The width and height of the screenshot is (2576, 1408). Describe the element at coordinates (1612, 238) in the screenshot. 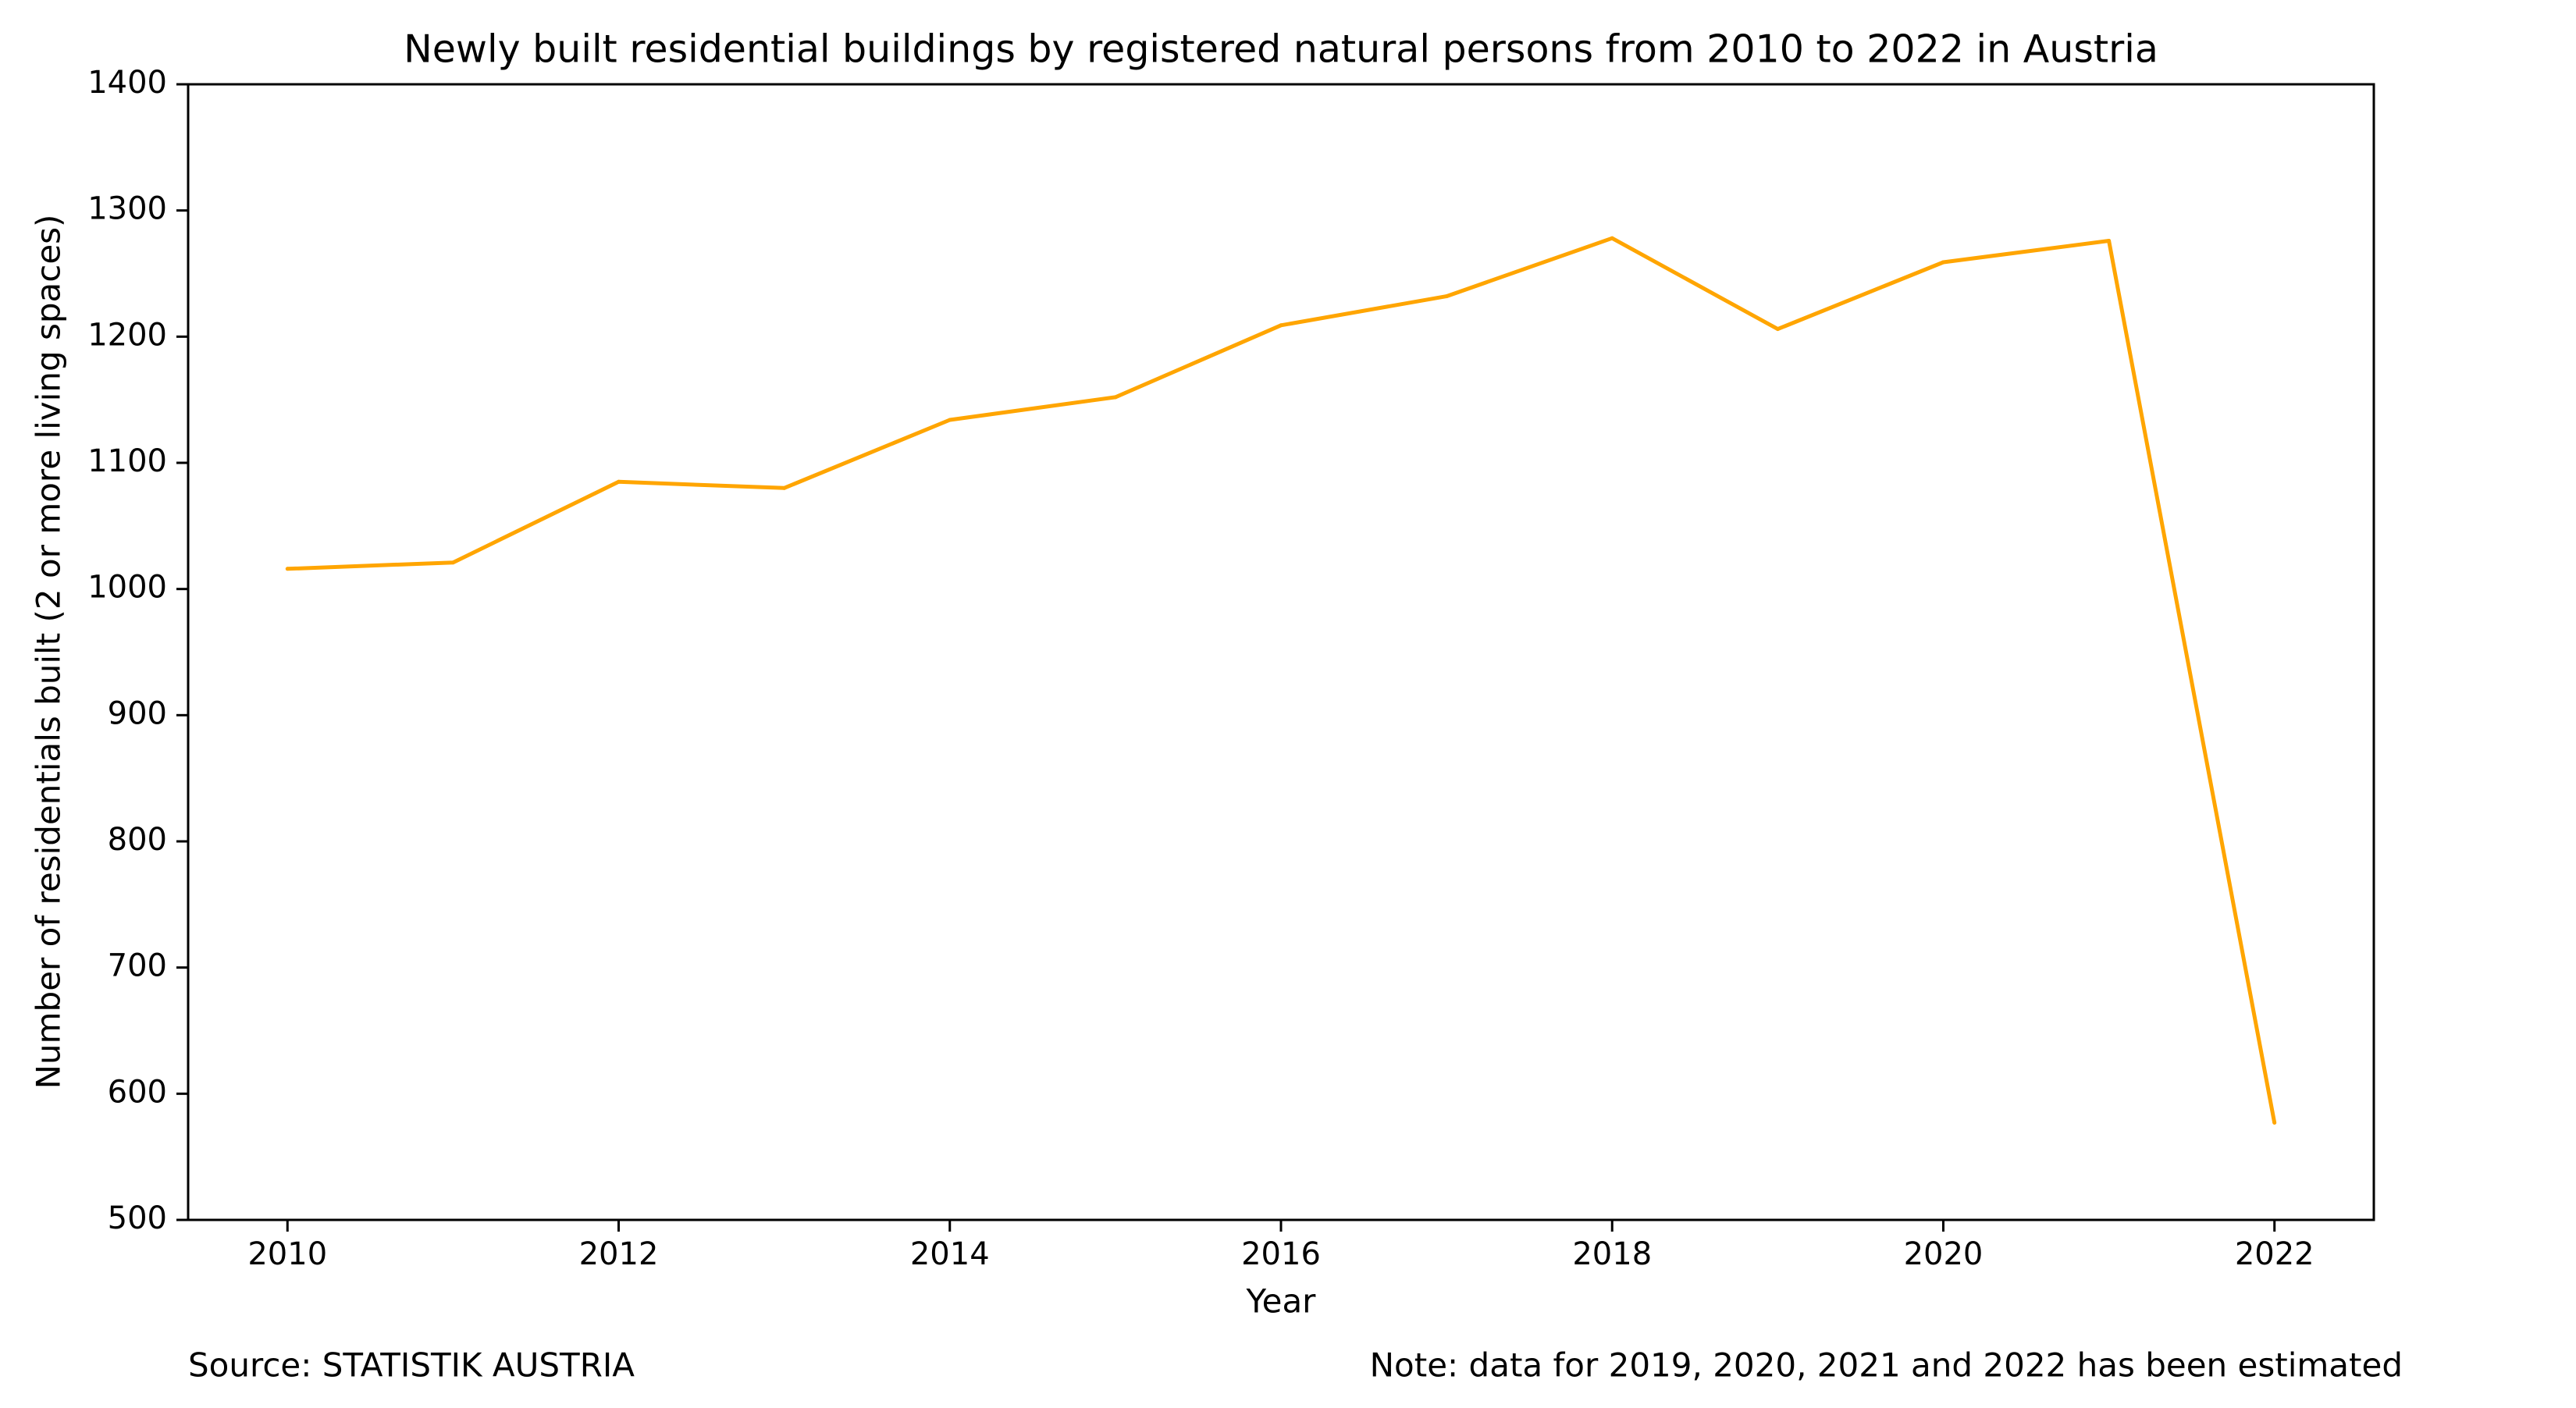

I see `data-point-2018` at that location.